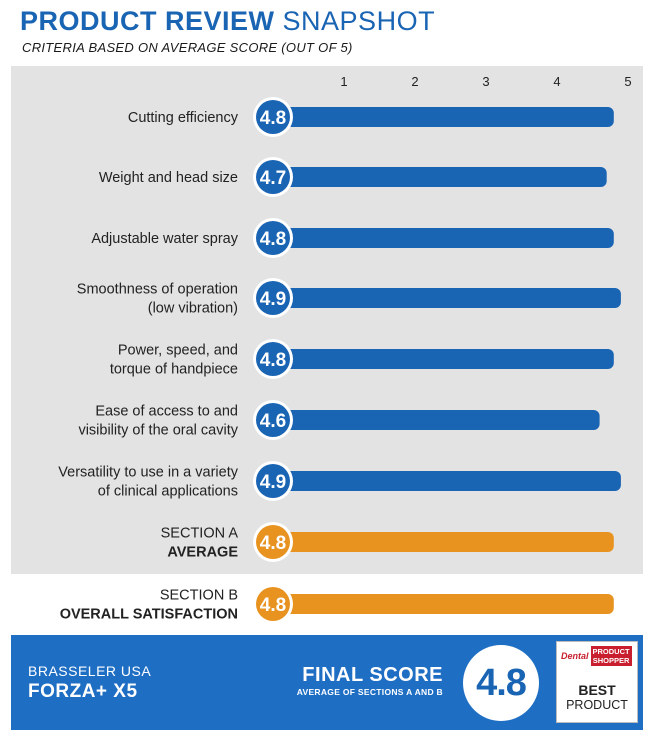  I want to click on category-label: SECTION A, so click(200, 534).